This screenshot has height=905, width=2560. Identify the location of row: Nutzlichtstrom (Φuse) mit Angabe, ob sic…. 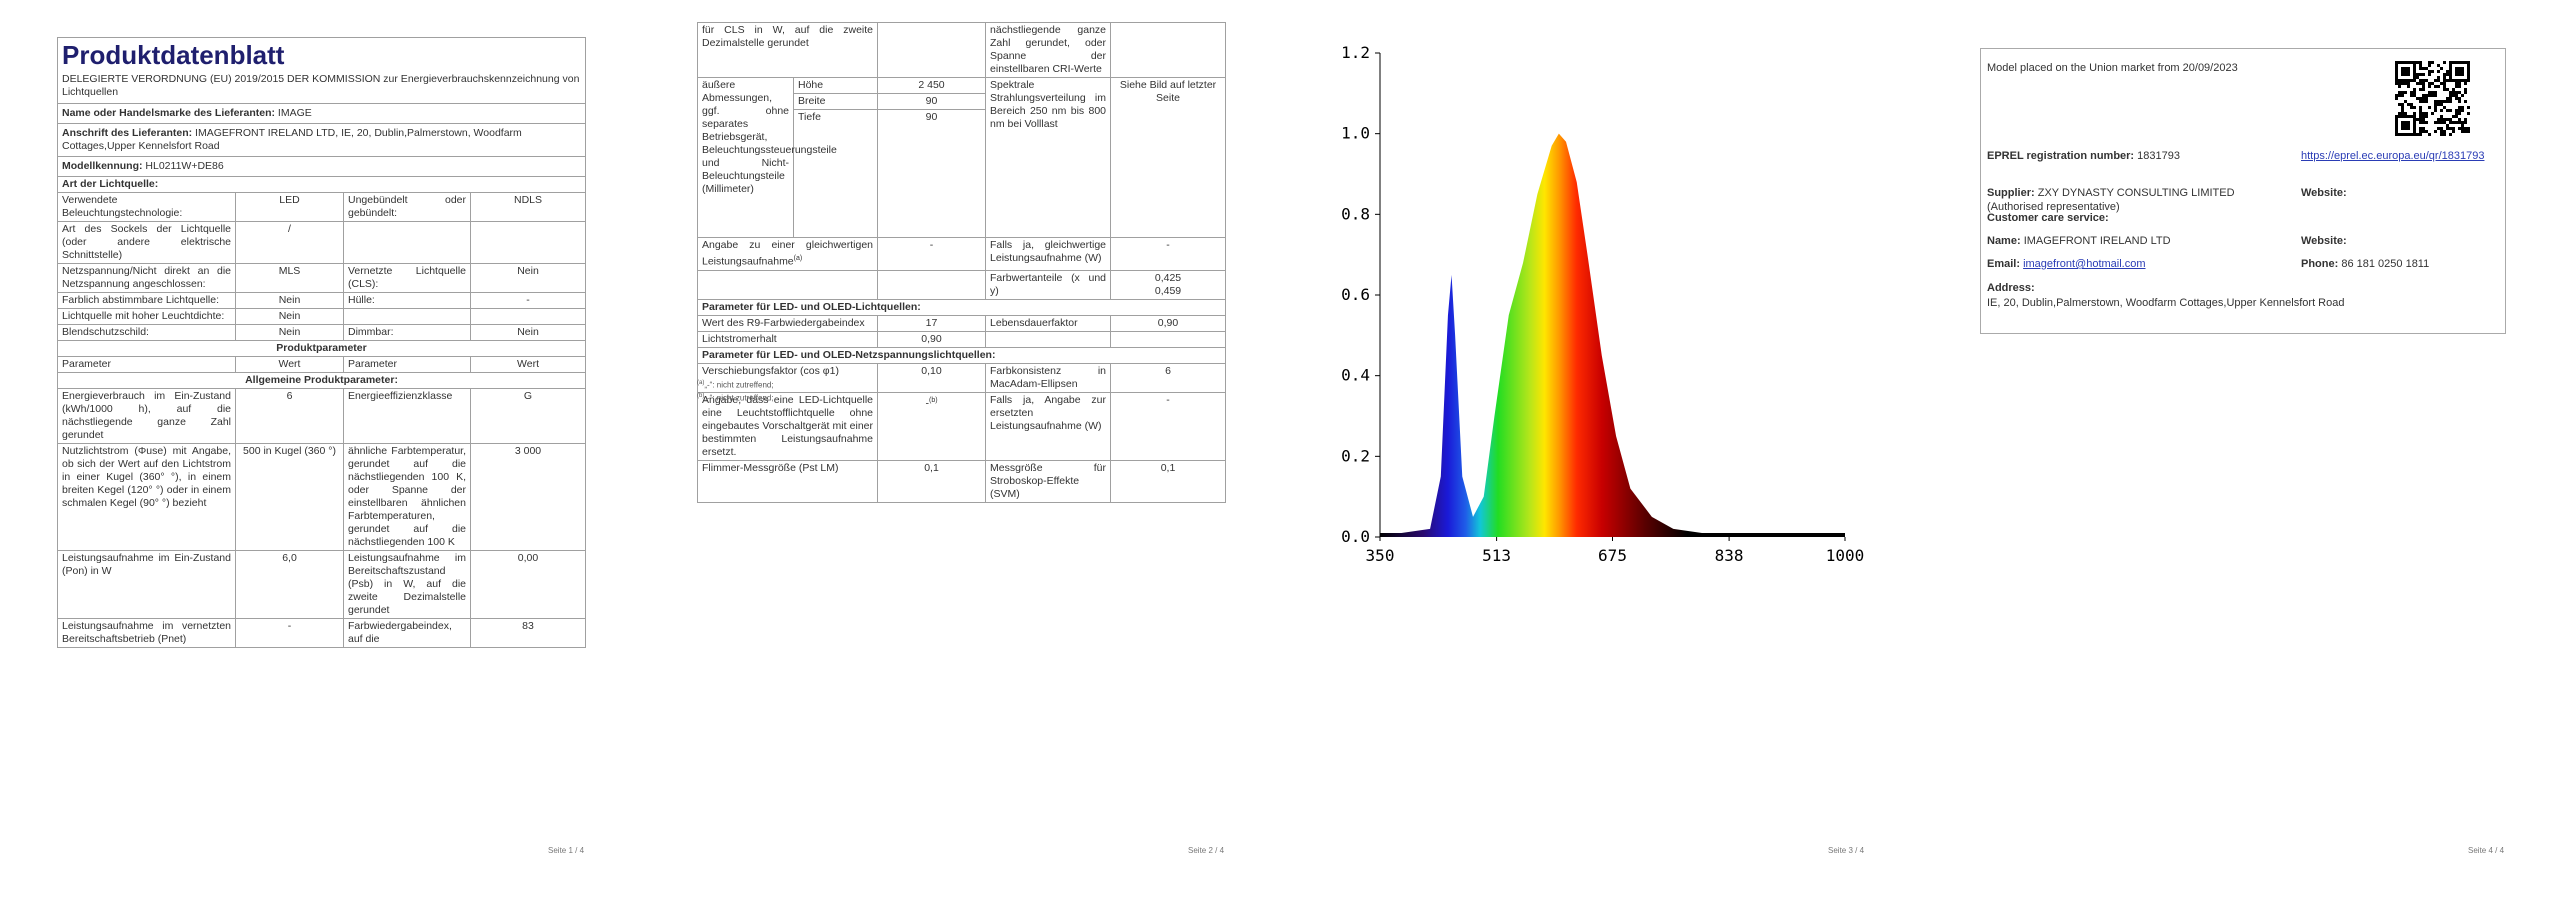
(321, 497).